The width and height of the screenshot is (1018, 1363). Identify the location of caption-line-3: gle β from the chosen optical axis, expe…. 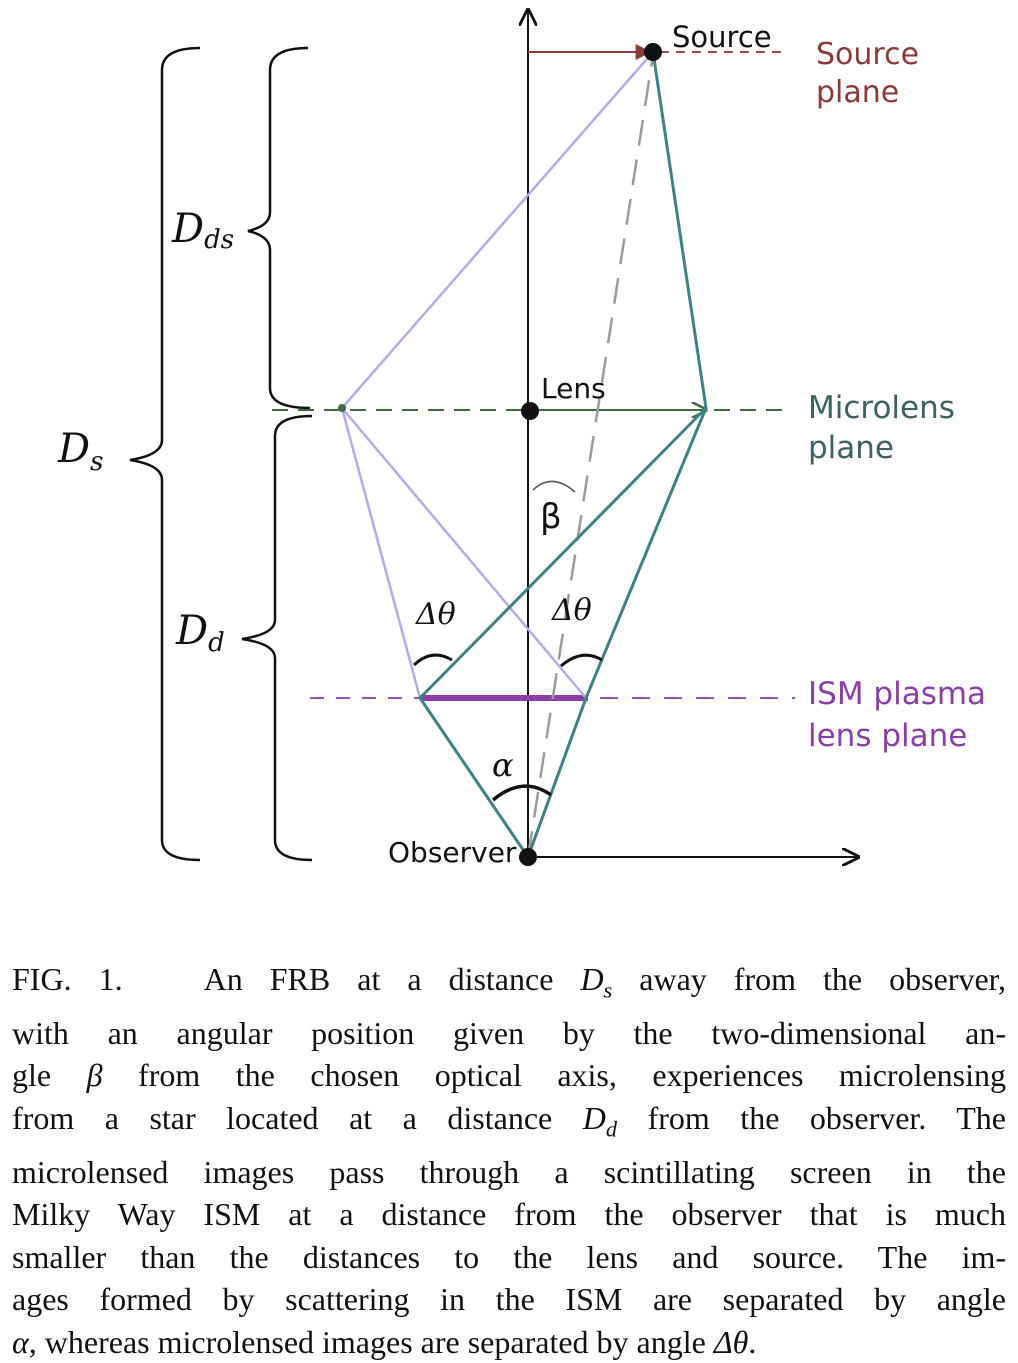
(509, 1075).